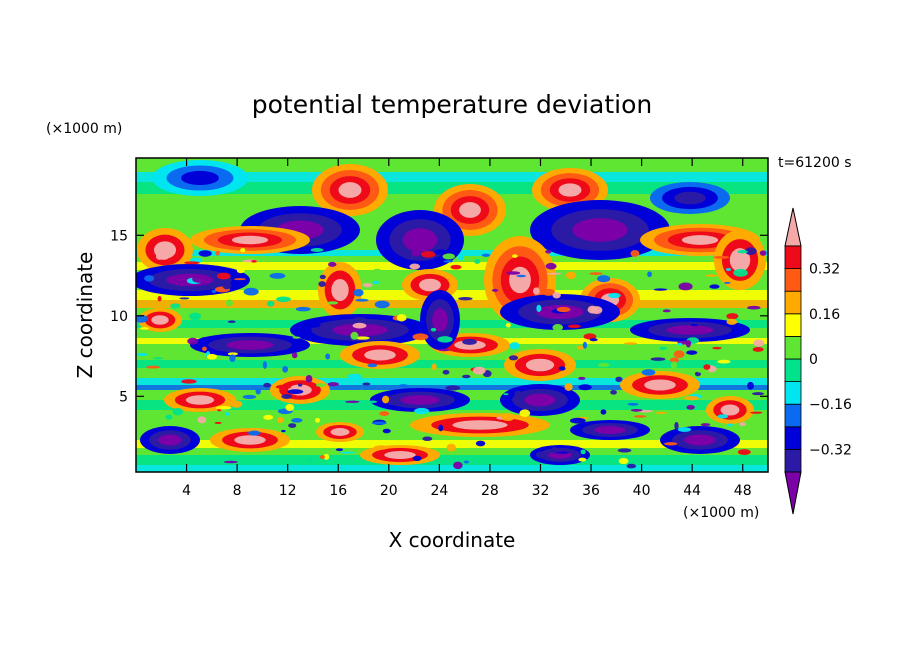 Image resolution: width=904 pixels, height=654 pixels. I want to click on x-tick-label: 8, so click(237, 491).